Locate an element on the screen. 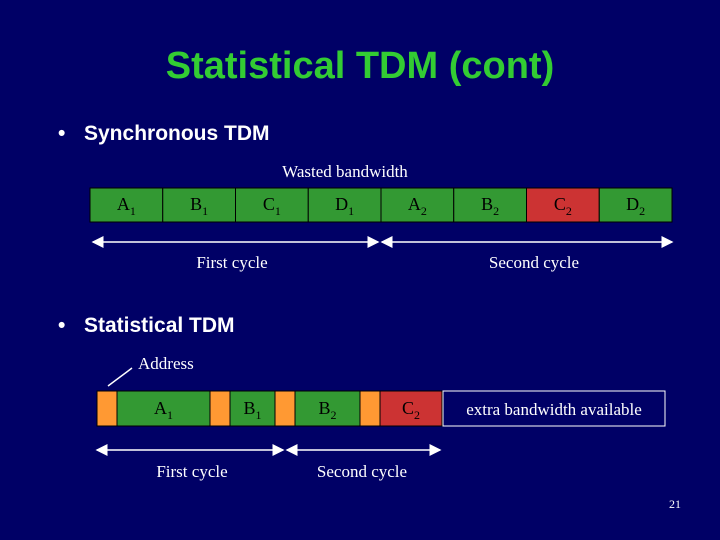 The width and height of the screenshot is (720, 540). extra-box is located at coordinates (554, 408).